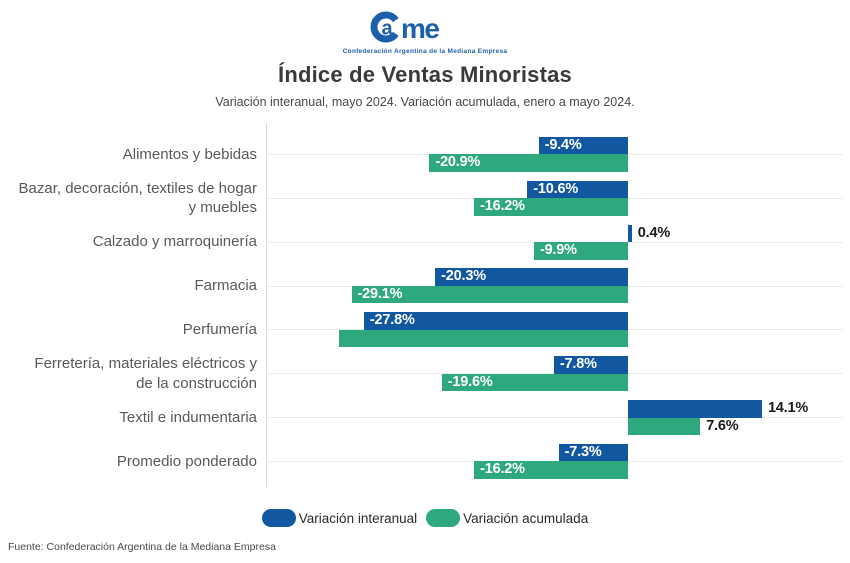  Describe the element at coordinates (483, 338) in the screenshot. I see `bar-variacion-acumulada` at that location.